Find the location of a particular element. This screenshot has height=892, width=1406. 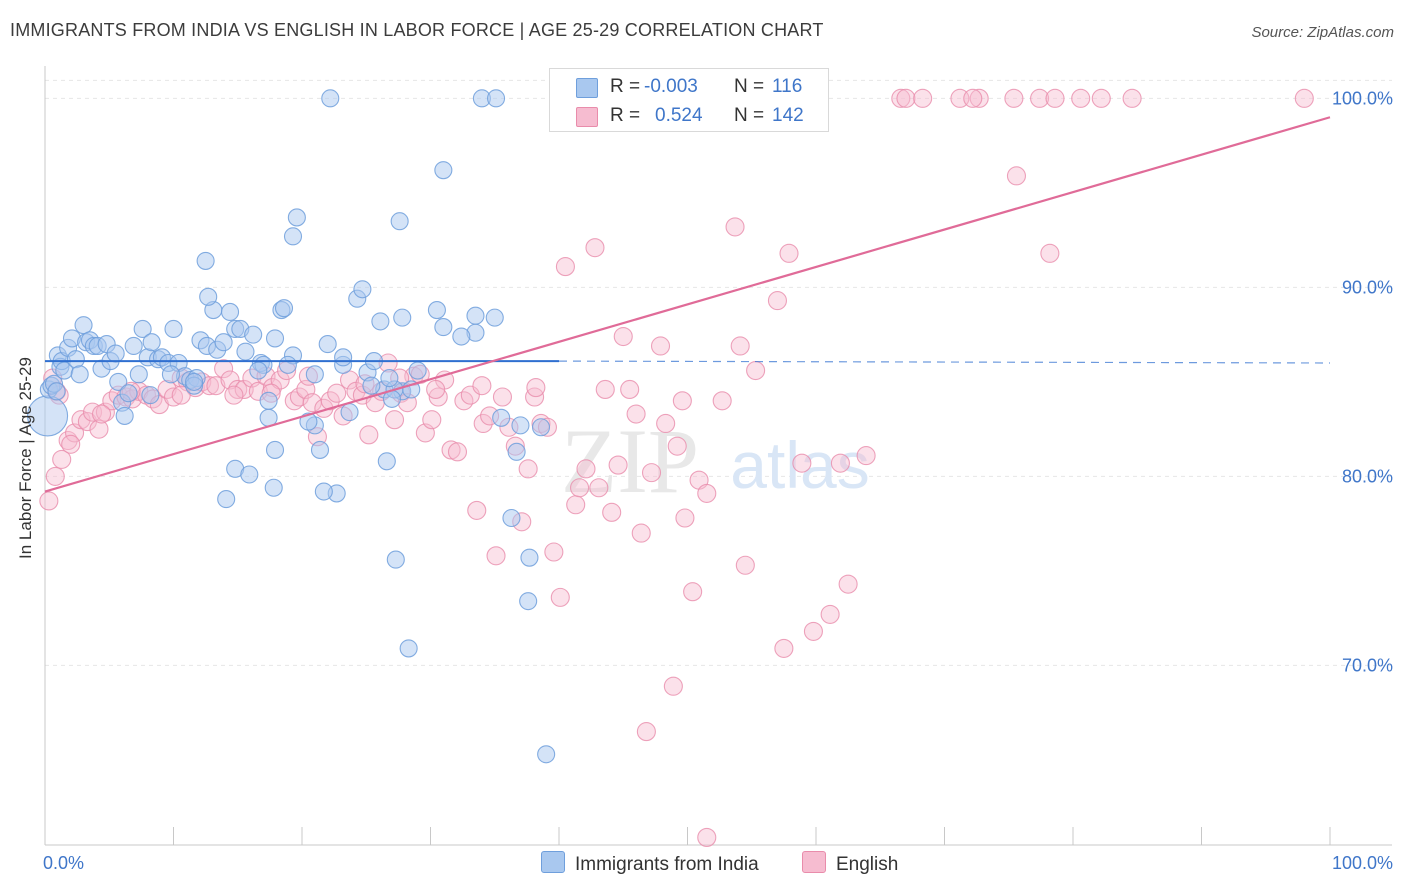

legend-item-english: English is located at coordinates (850, 863).